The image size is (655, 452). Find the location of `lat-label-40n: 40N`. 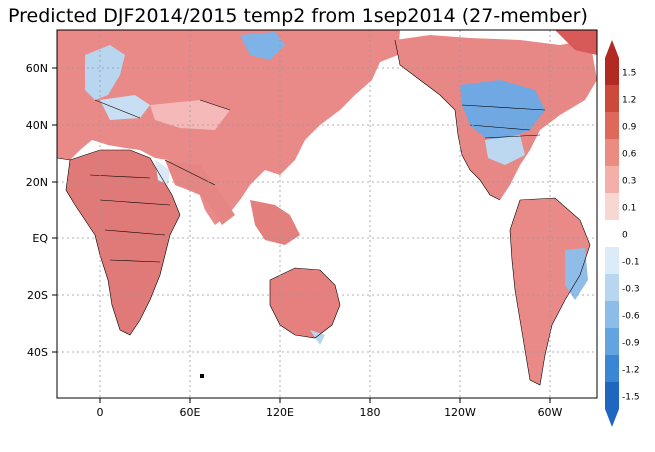

lat-label-40n: 40N is located at coordinates (37, 125).